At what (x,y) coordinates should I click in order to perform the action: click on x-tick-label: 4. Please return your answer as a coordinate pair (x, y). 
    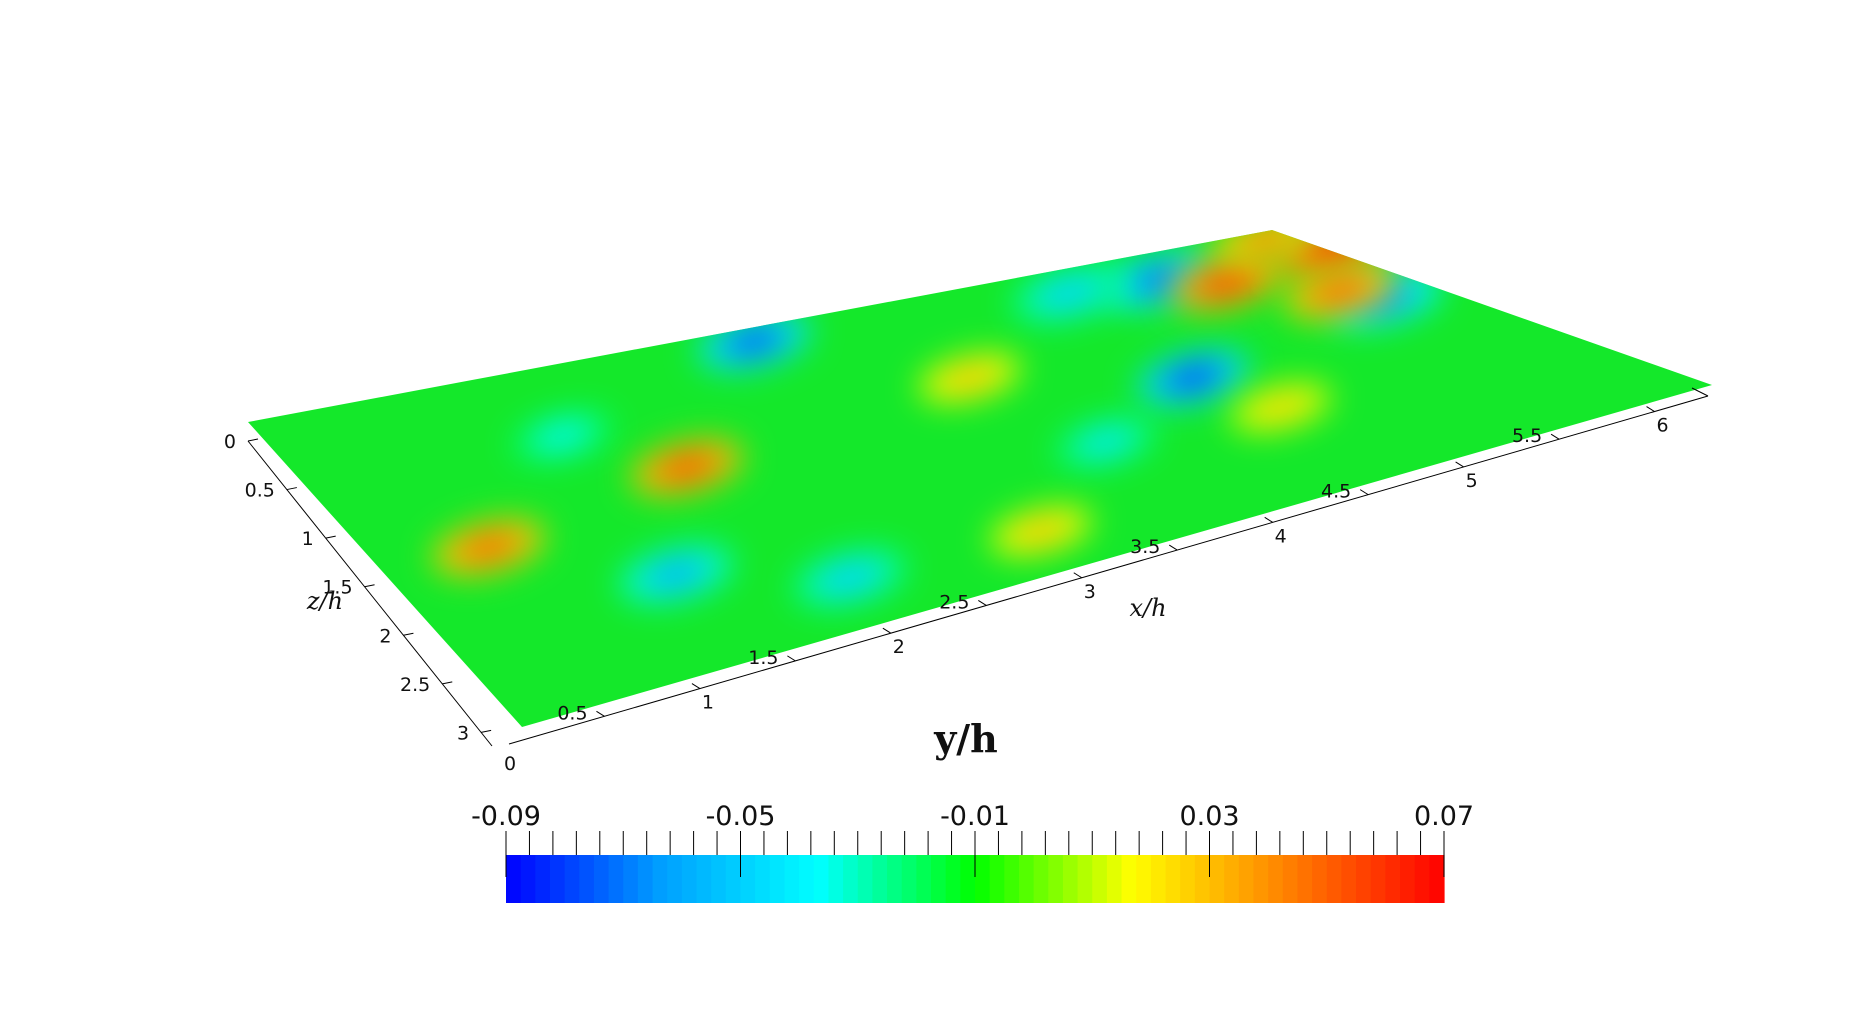
    Looking at the image, I should click on (1281, 536).